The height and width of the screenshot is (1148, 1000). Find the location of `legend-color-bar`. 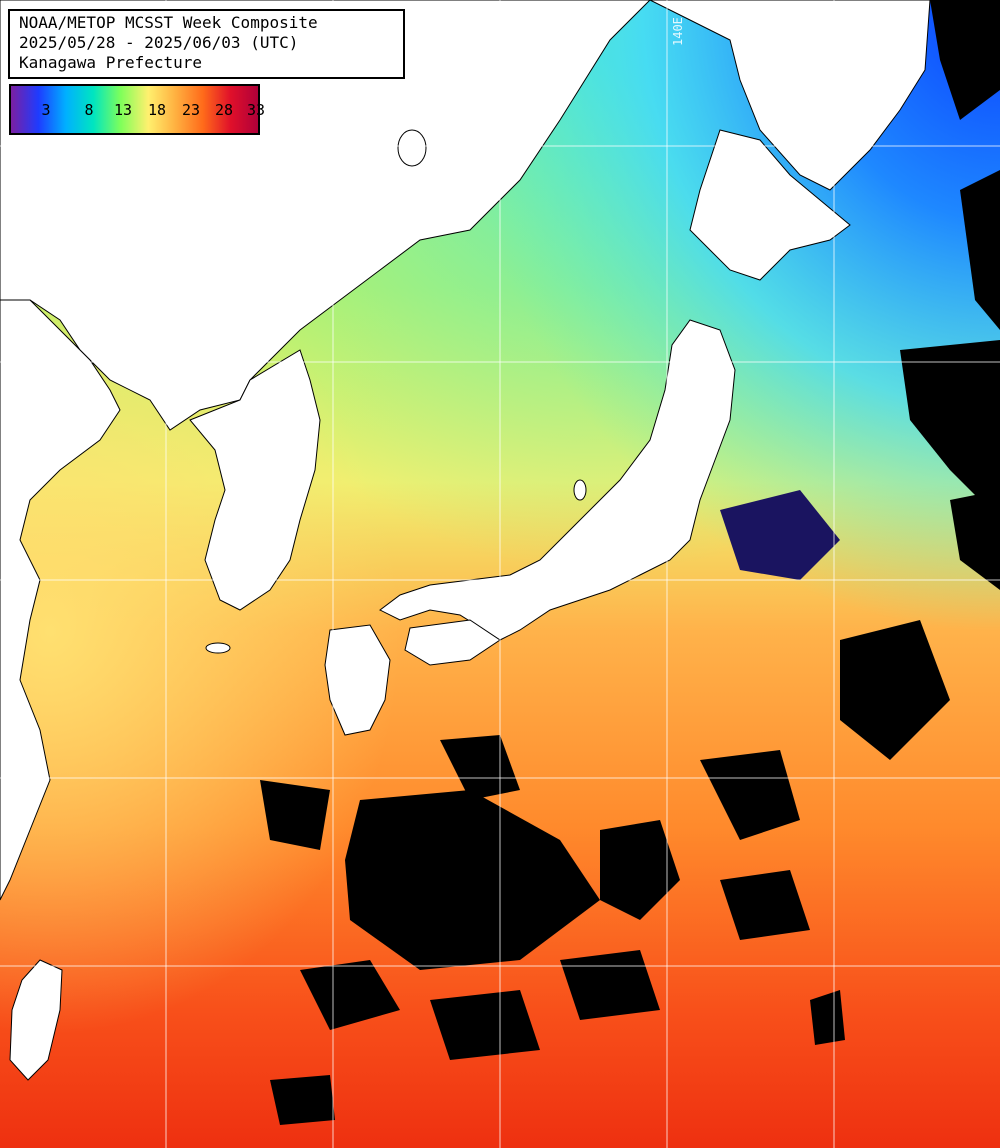

legend-color-bar is located at coordinates (134, 109).